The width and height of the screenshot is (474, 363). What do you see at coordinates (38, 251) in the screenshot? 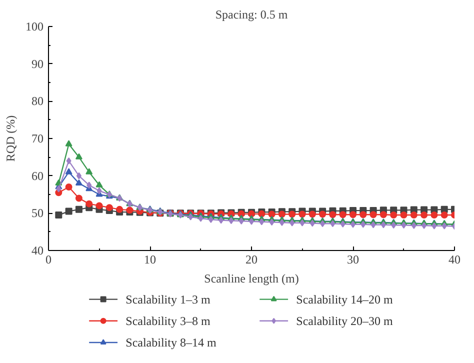
I see `y-tick-label: 40` at bounding box center [38, 251].